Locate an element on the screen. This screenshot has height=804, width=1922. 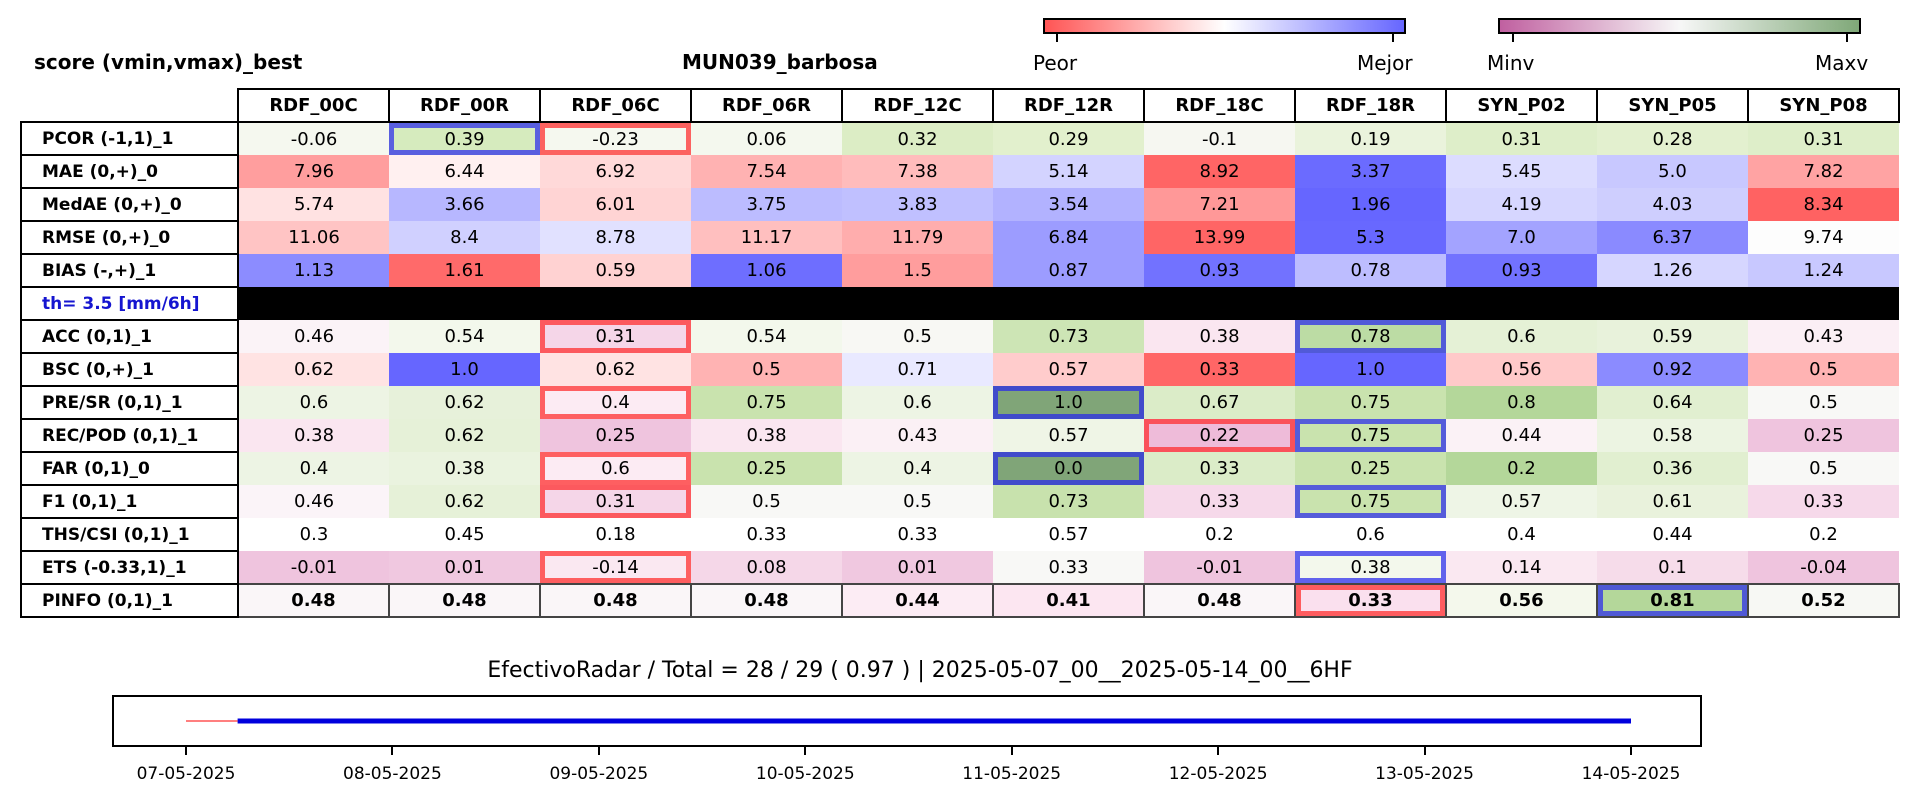
score-cell: 0.3 is located at coordinates (313, 534).